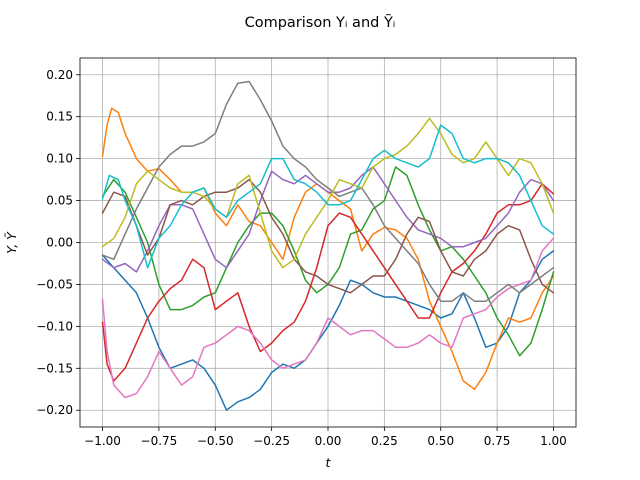 The image size is (640, 480). I want to click on x-tick-label-5: 0.25, so click(384, 441).